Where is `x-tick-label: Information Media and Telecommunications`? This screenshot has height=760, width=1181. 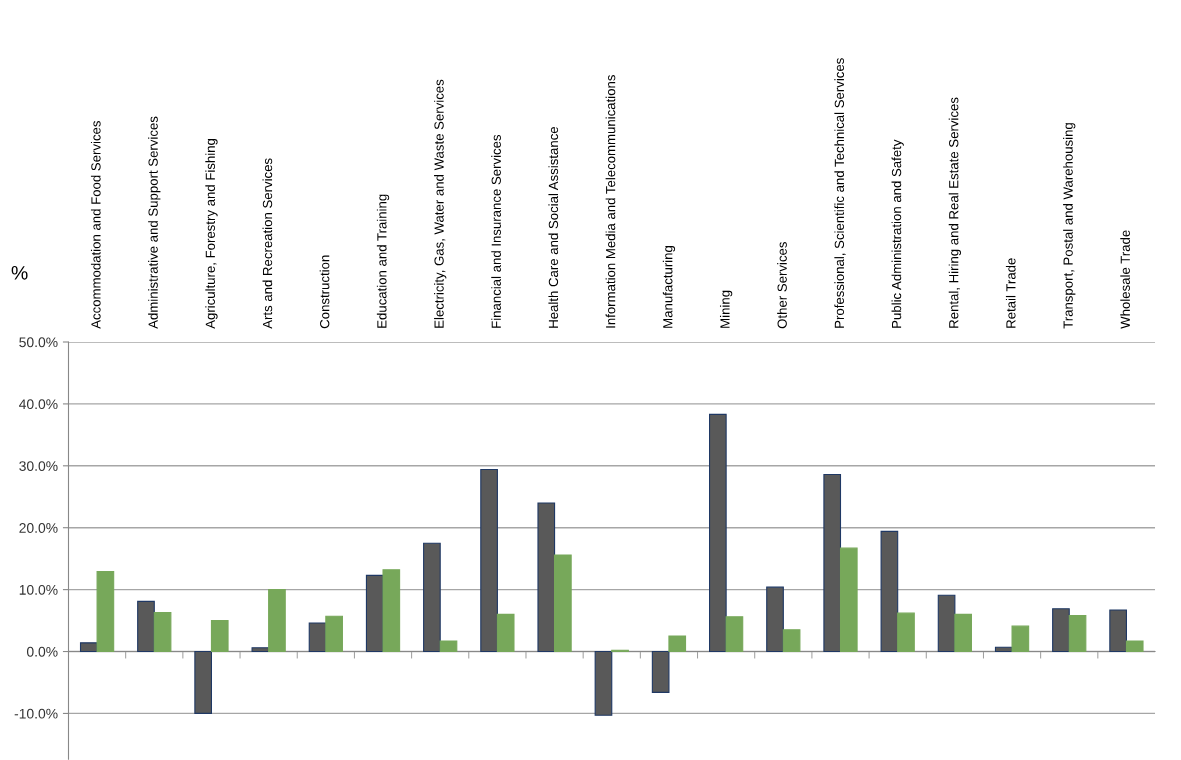 x-tick-label: Information Media and Telecommunications is located at coordinates (610, 201).